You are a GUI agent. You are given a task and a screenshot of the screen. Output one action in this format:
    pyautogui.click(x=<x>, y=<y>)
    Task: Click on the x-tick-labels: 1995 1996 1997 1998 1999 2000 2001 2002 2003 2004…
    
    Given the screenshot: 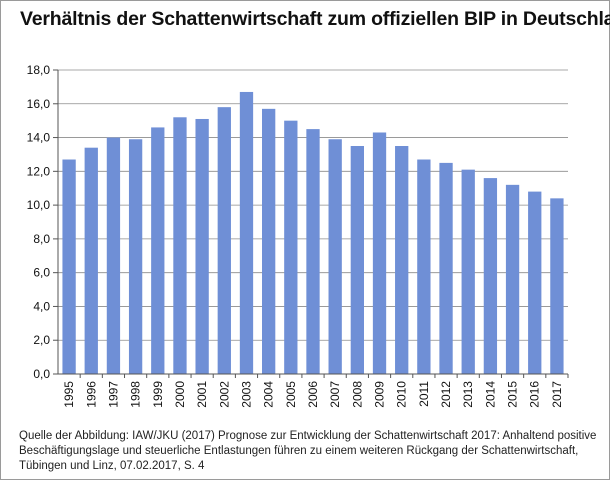 What is the action you would take?
    pyautogui.click(x=313, y=394)
    